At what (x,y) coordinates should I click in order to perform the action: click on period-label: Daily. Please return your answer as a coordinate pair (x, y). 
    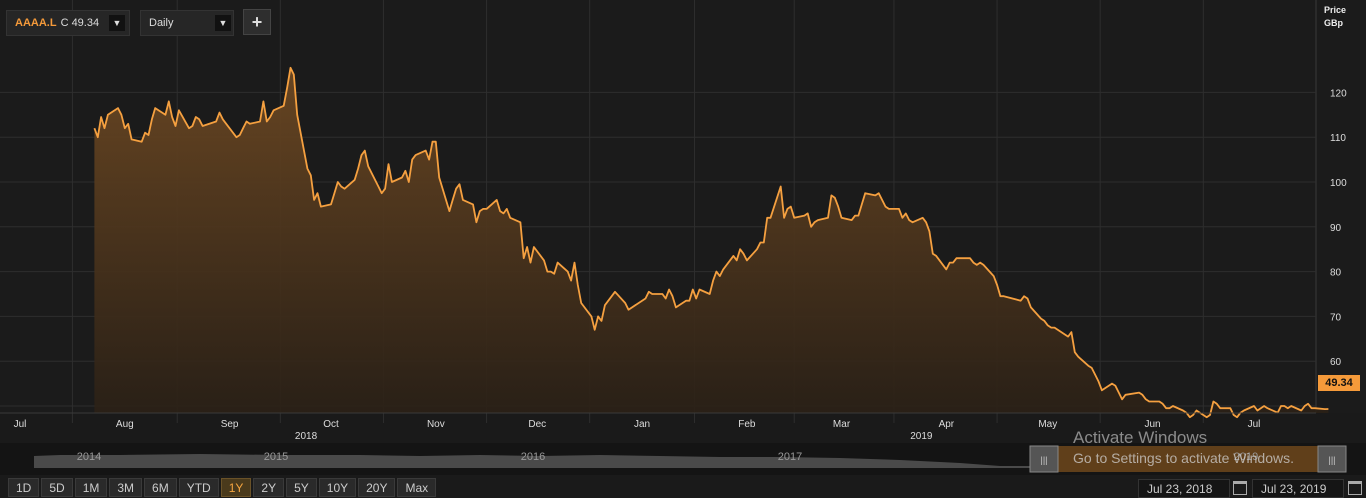
    Looking at the image, I should click on (161, 23).